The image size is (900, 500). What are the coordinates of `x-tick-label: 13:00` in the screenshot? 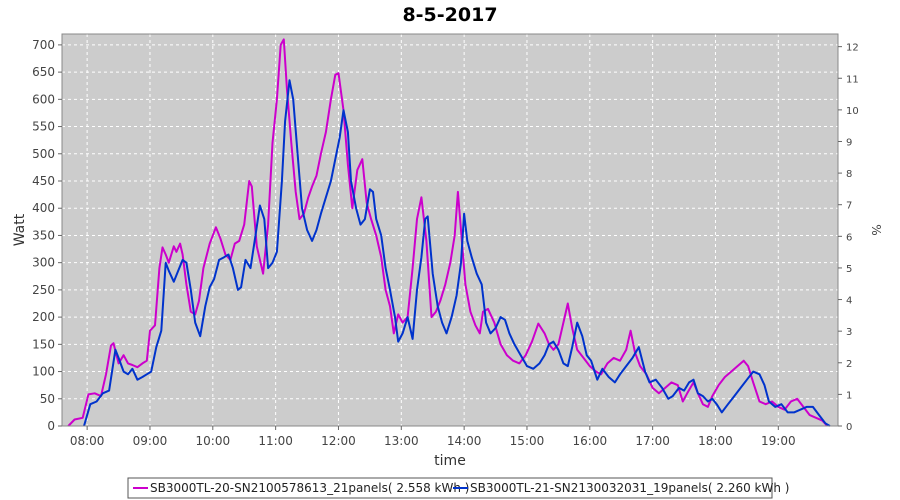 It's located at (401, 441).